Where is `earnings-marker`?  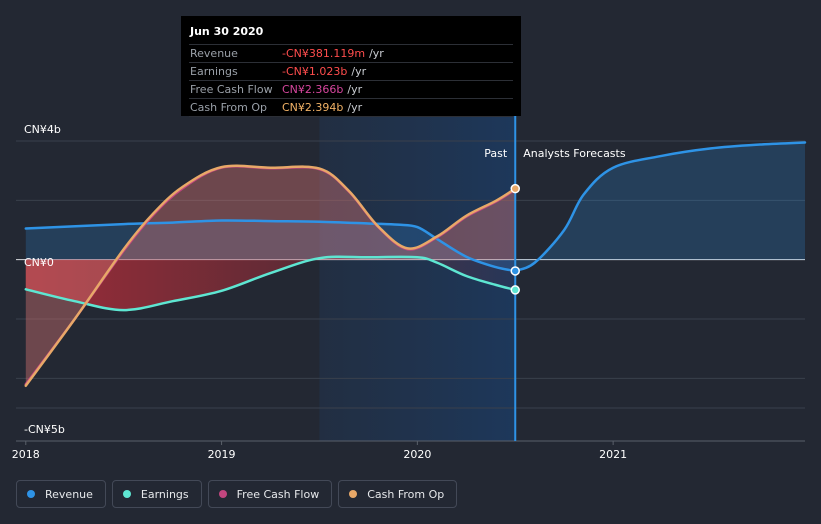 earnings-marker is located at coordinates (515, 290).